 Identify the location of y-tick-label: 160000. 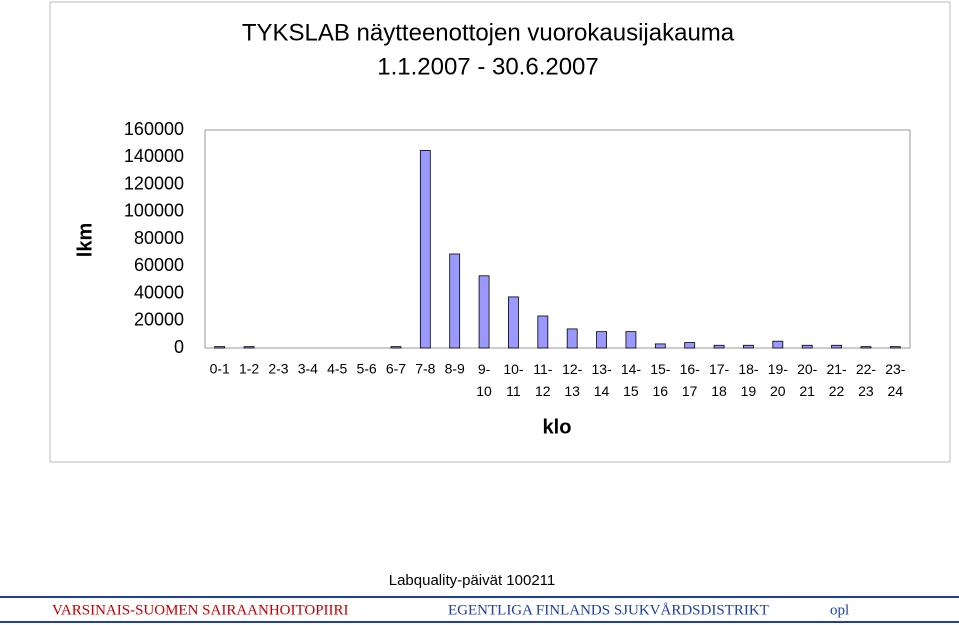
(154, 129).